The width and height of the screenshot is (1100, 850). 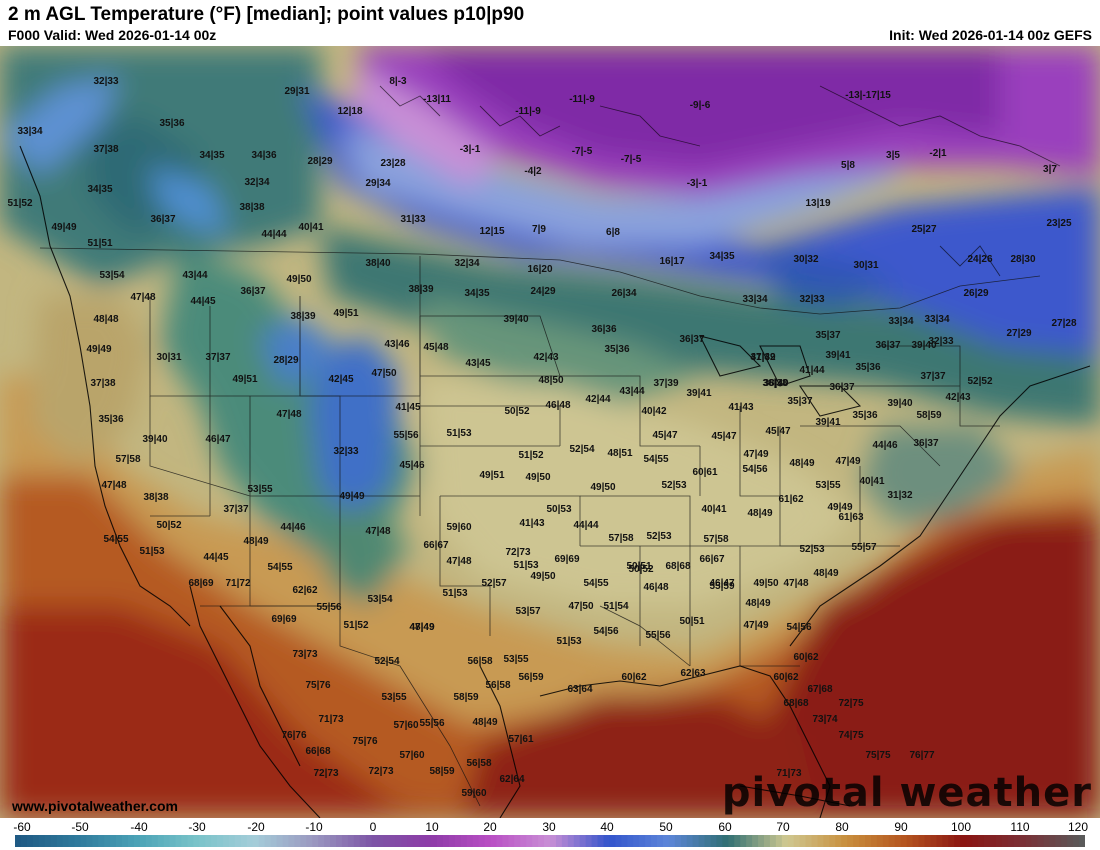 I want to click on point-value: 34|35, so click(x=212, y=155).